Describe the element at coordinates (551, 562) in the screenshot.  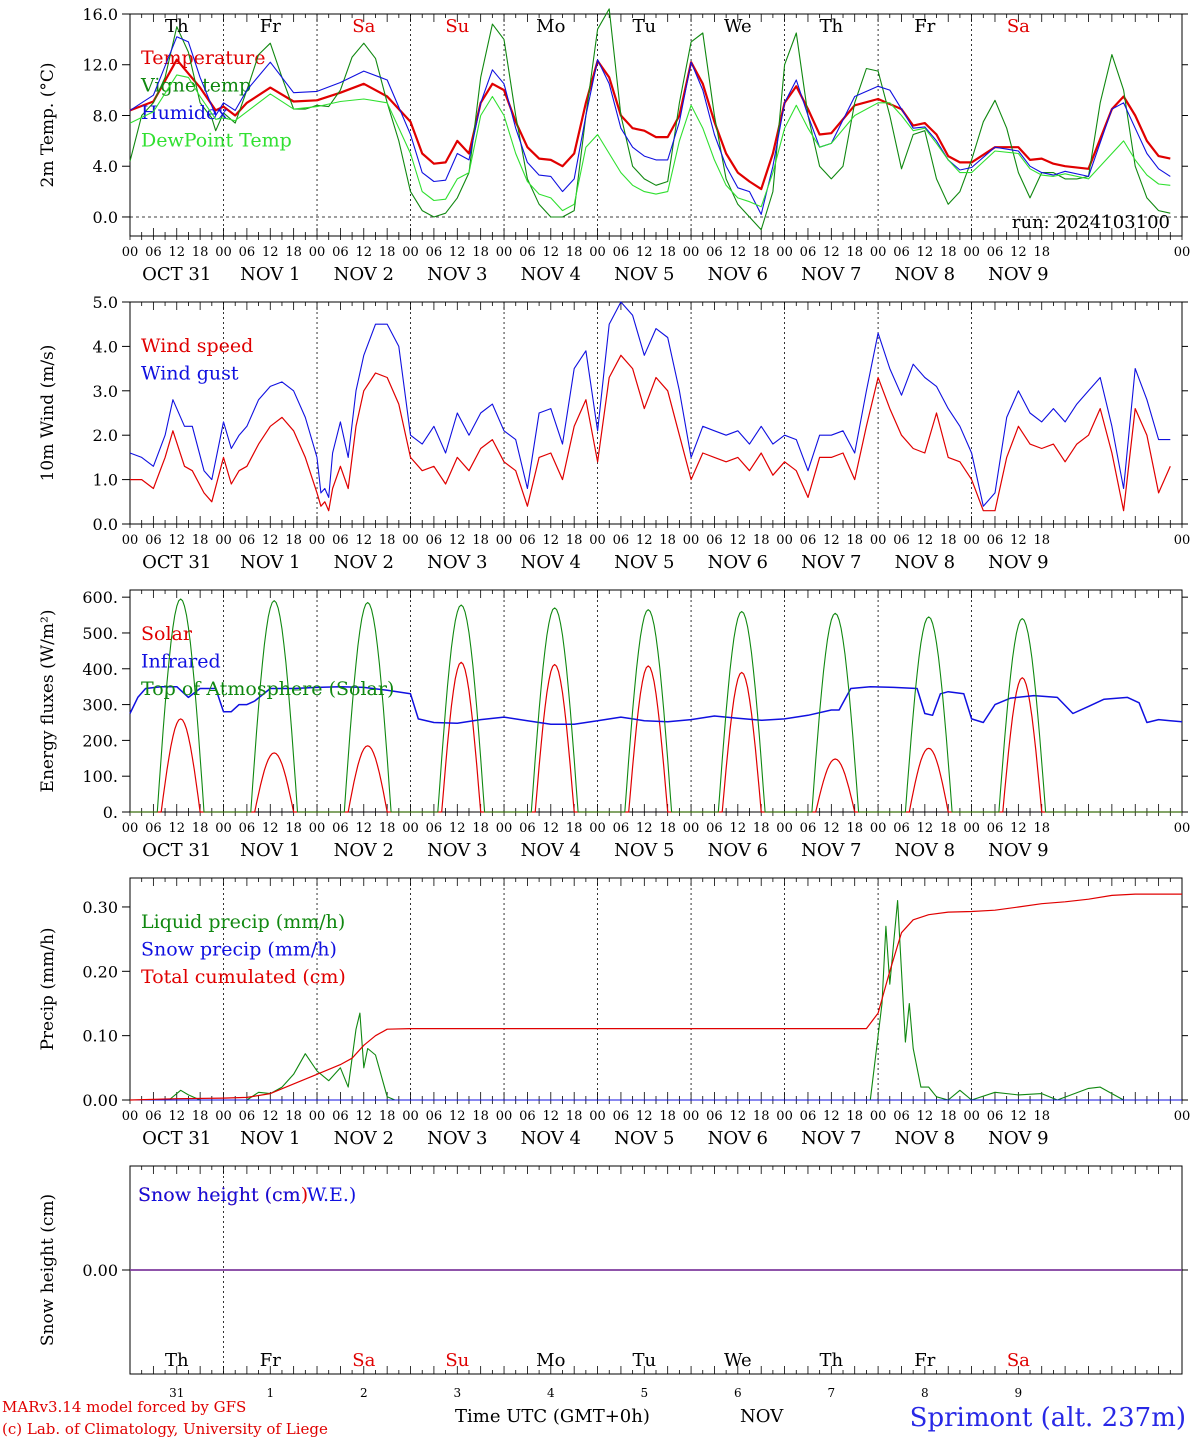
I see `date-label: NOV 4` at that location.